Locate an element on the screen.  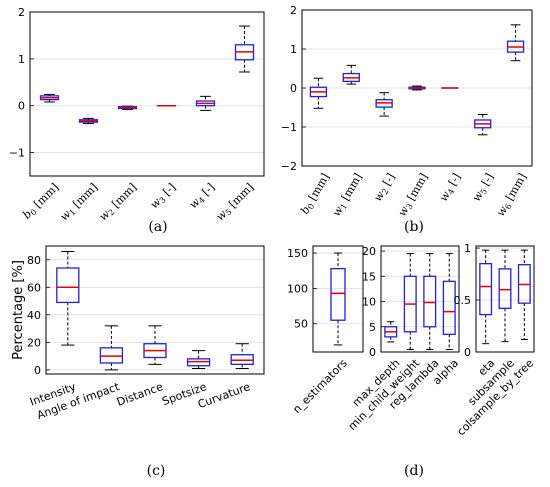
d0-ytick-label: 100 is located at coordinates (297, 288).